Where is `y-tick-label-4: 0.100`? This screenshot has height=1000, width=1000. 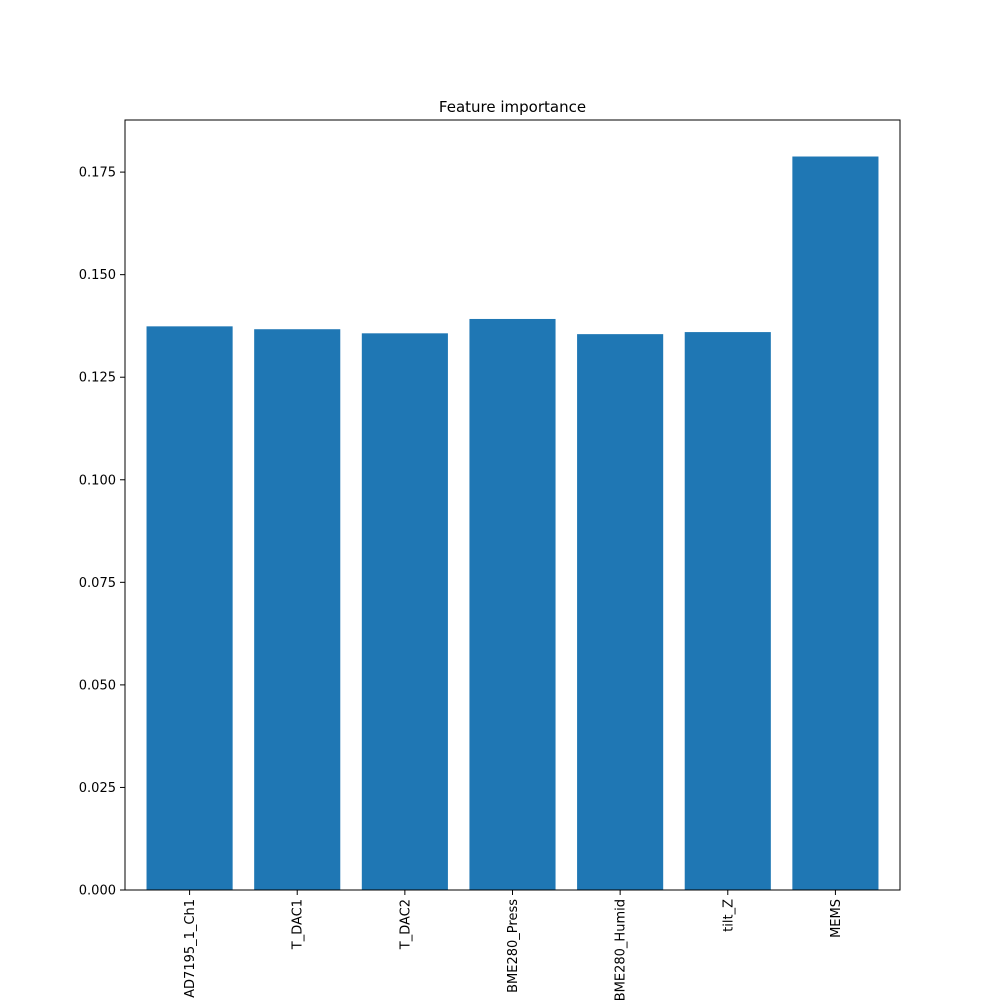
y-tick-label-4: 0.100 is located at coordinates (97, 480).